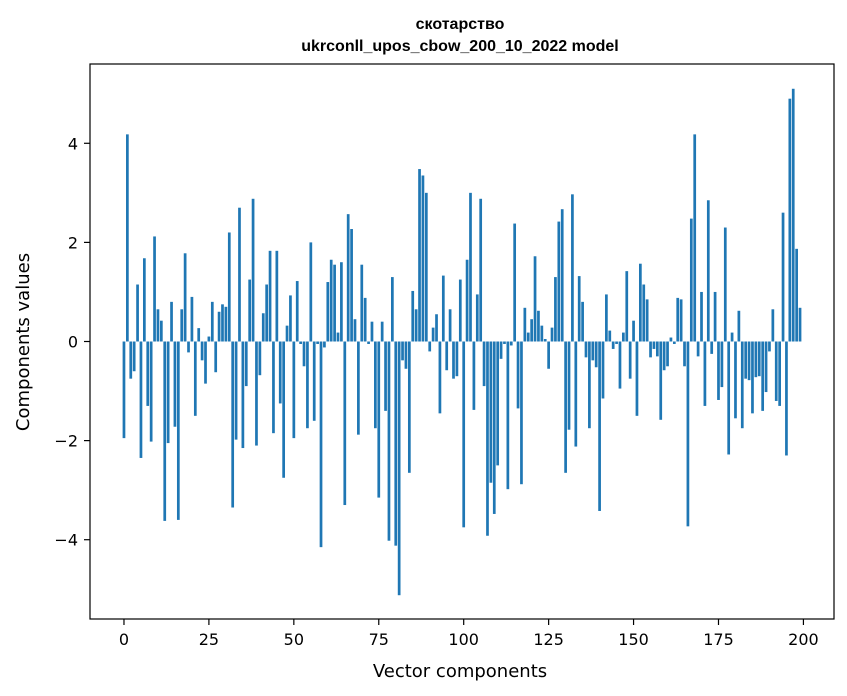  I want to click on chart-title: скотарство, so click(460, 24).